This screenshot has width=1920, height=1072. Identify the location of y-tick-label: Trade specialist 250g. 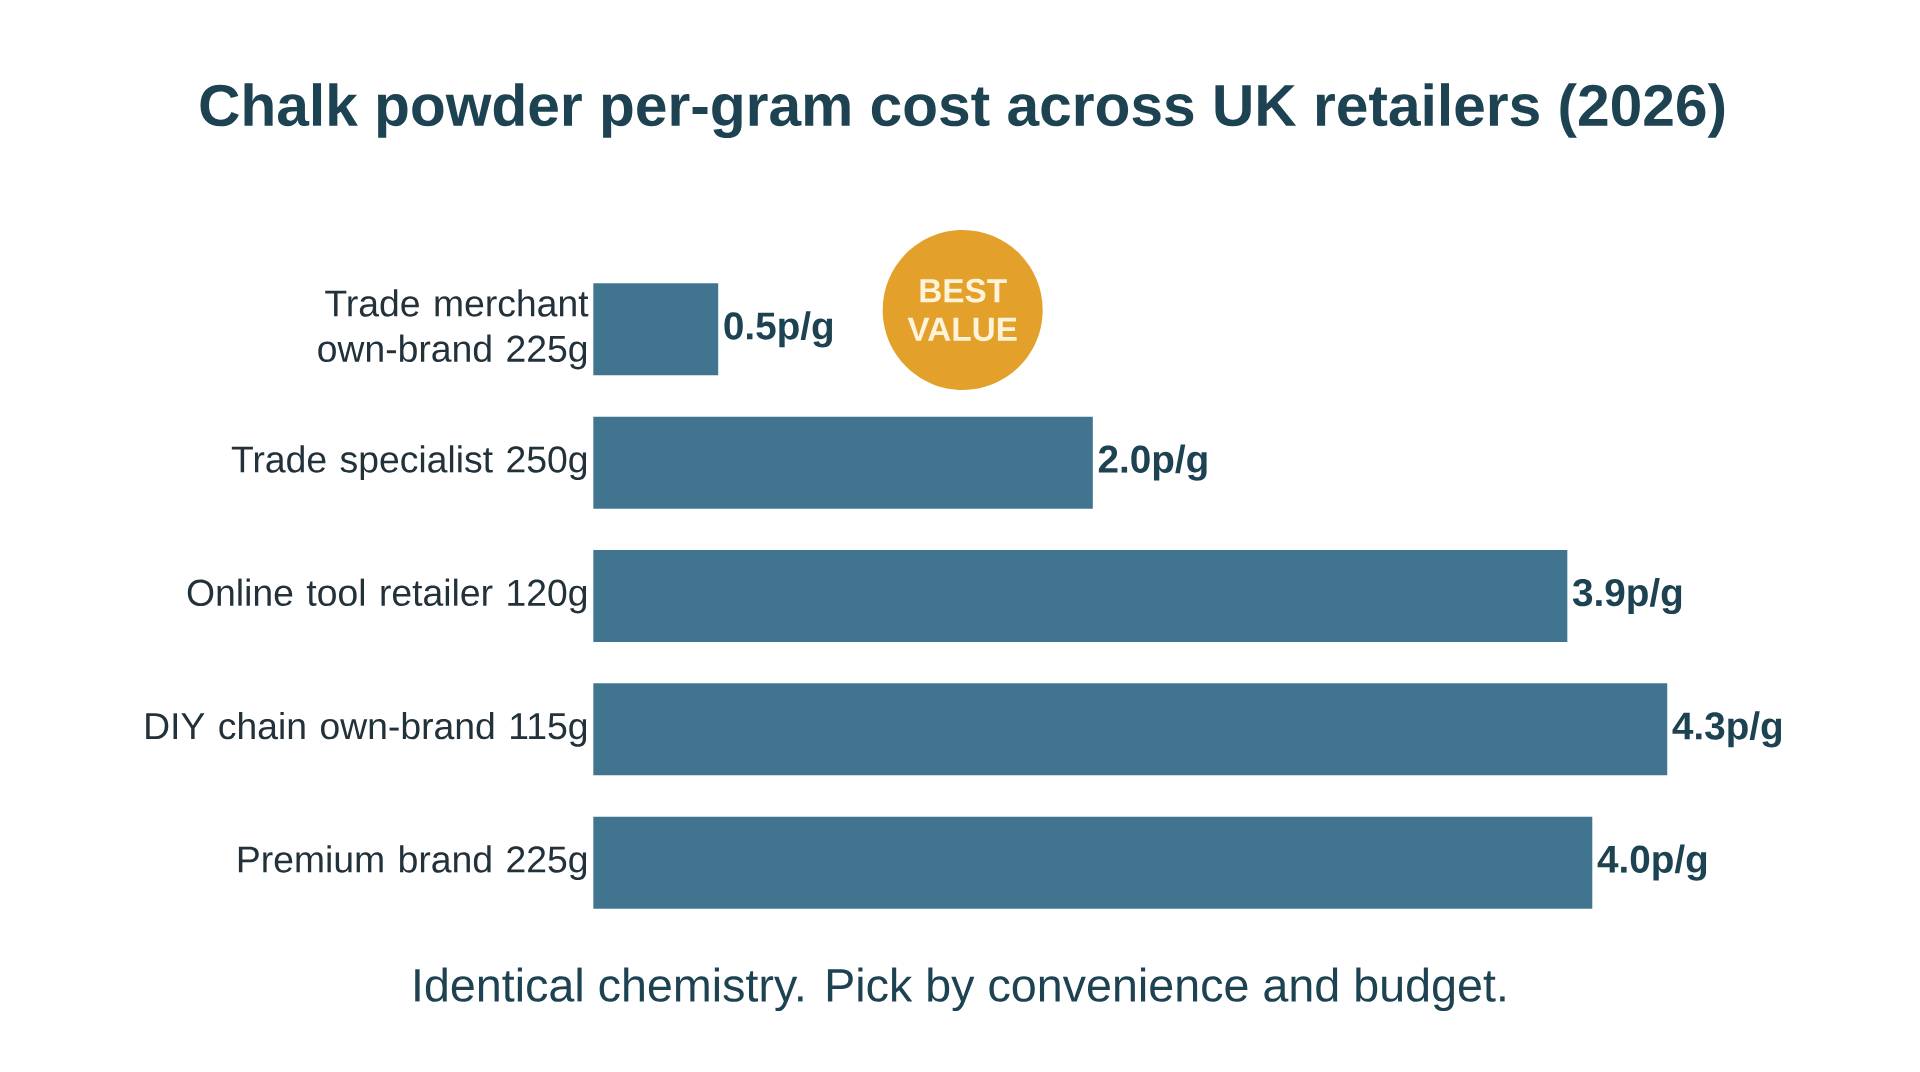
(409, 463).